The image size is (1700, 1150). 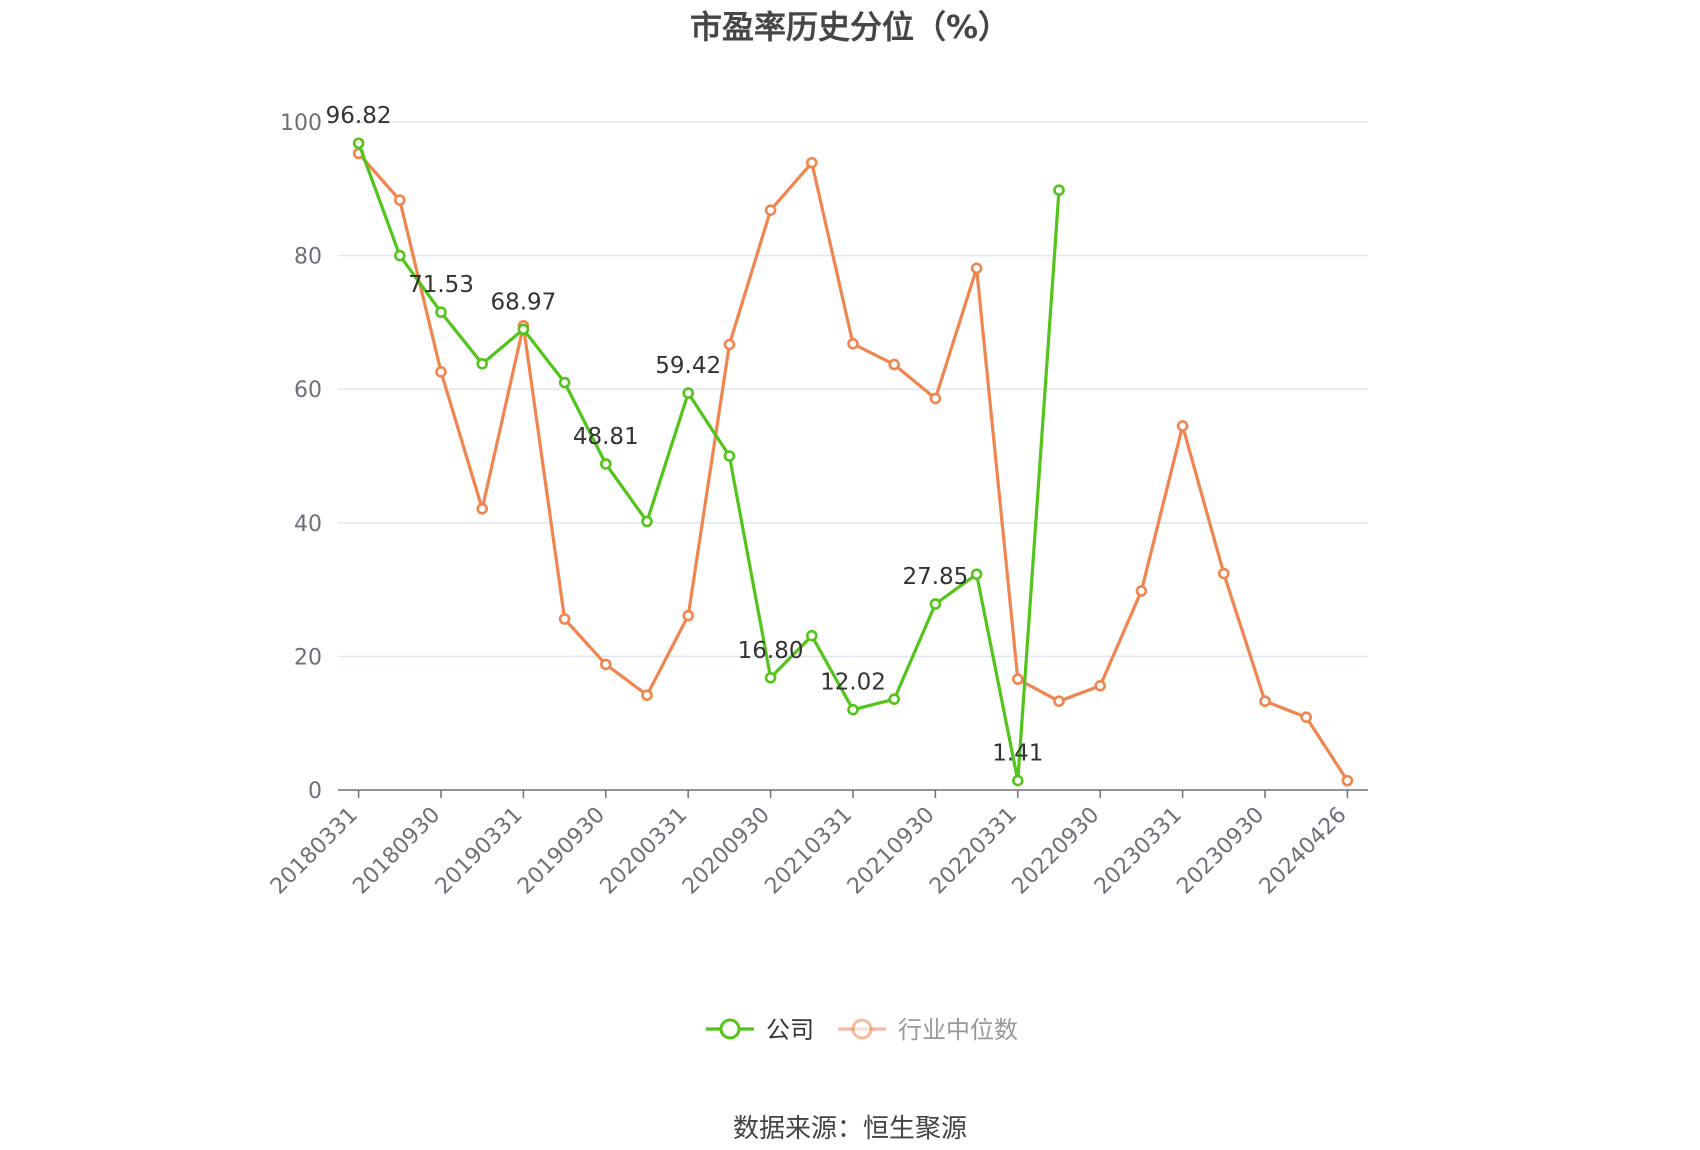 I want to click on legend-item-0: 公司, so click(x=760, y=1030).